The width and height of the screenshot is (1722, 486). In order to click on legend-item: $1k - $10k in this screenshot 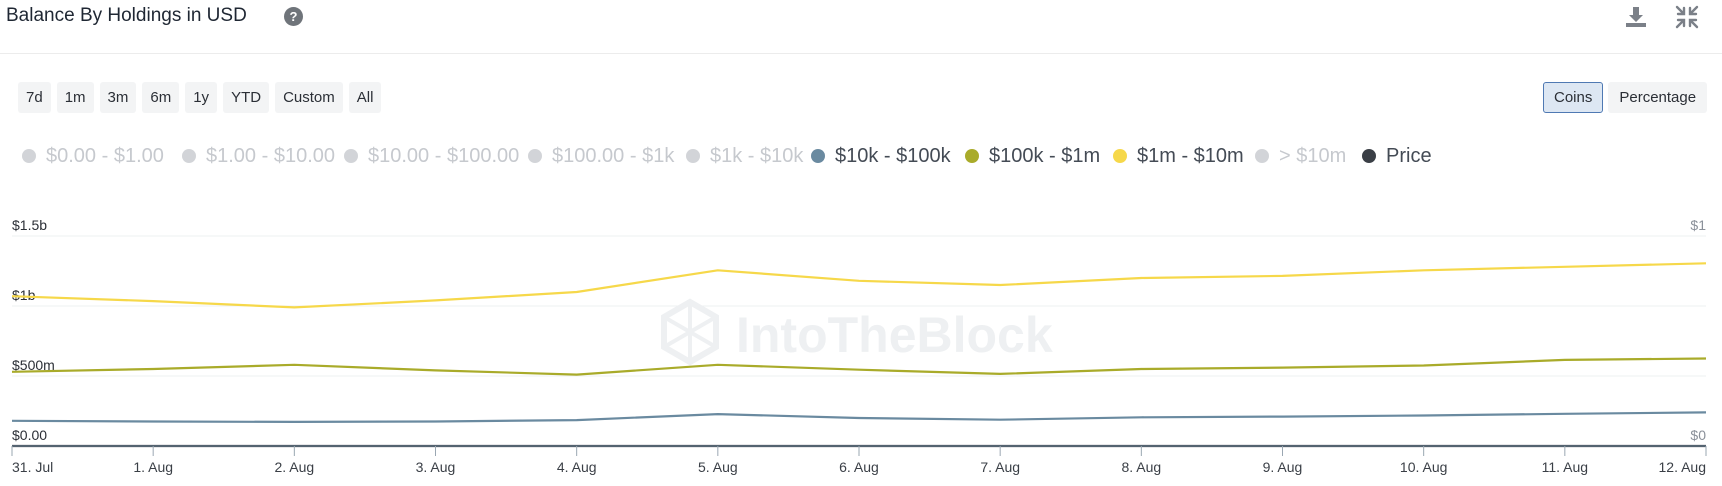, I will do `click(744, 156)`.